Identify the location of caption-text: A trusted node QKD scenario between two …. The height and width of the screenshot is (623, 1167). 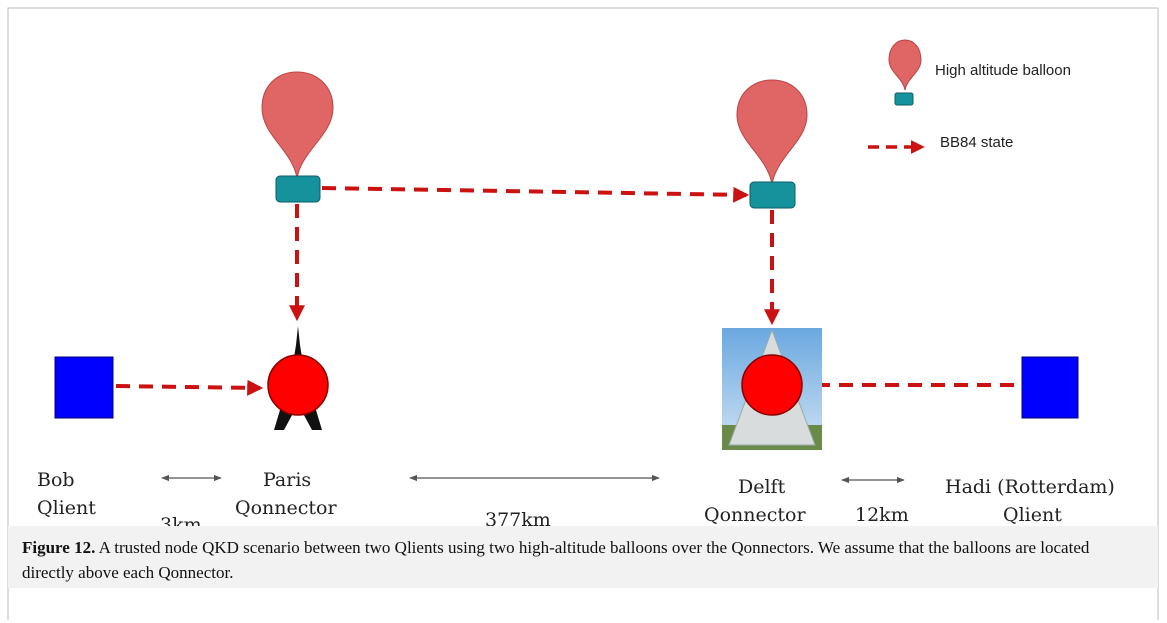
(556, 560).